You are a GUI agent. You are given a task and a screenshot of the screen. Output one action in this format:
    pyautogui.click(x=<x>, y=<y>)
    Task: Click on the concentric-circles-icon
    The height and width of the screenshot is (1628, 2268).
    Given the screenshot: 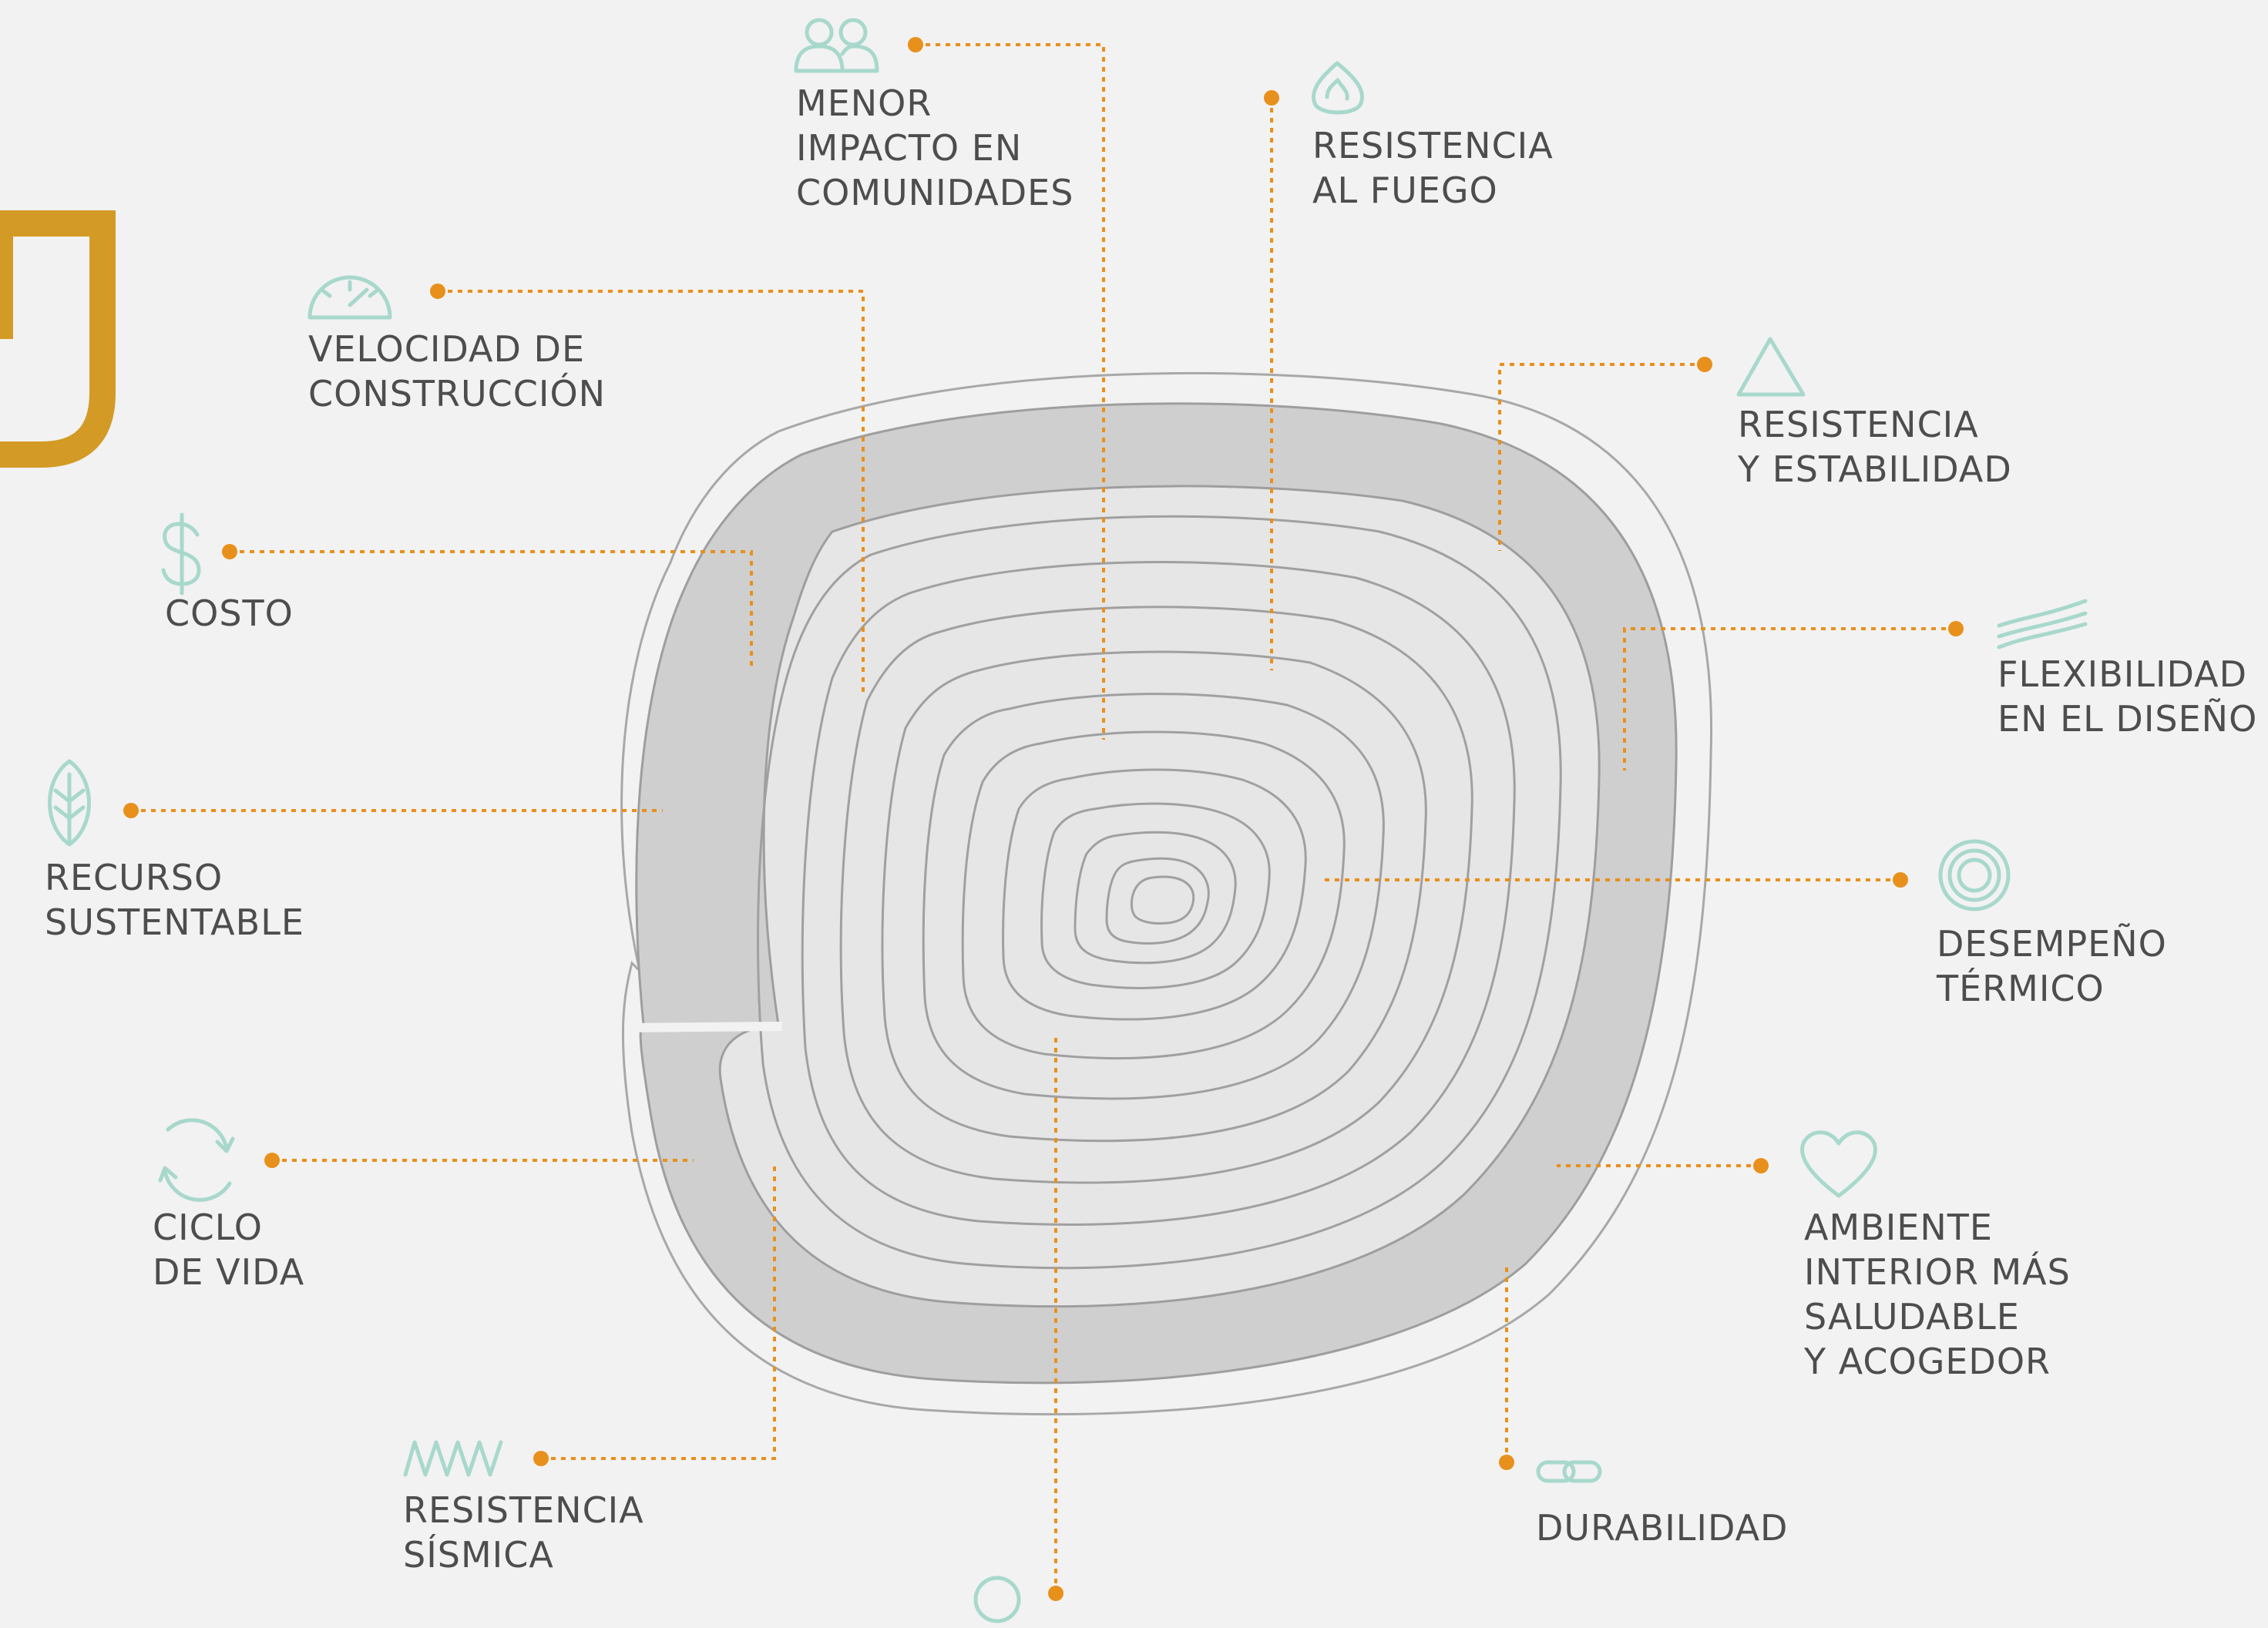 What is the action you would take?
    pyautogui.click(x=1975, y=875)
    